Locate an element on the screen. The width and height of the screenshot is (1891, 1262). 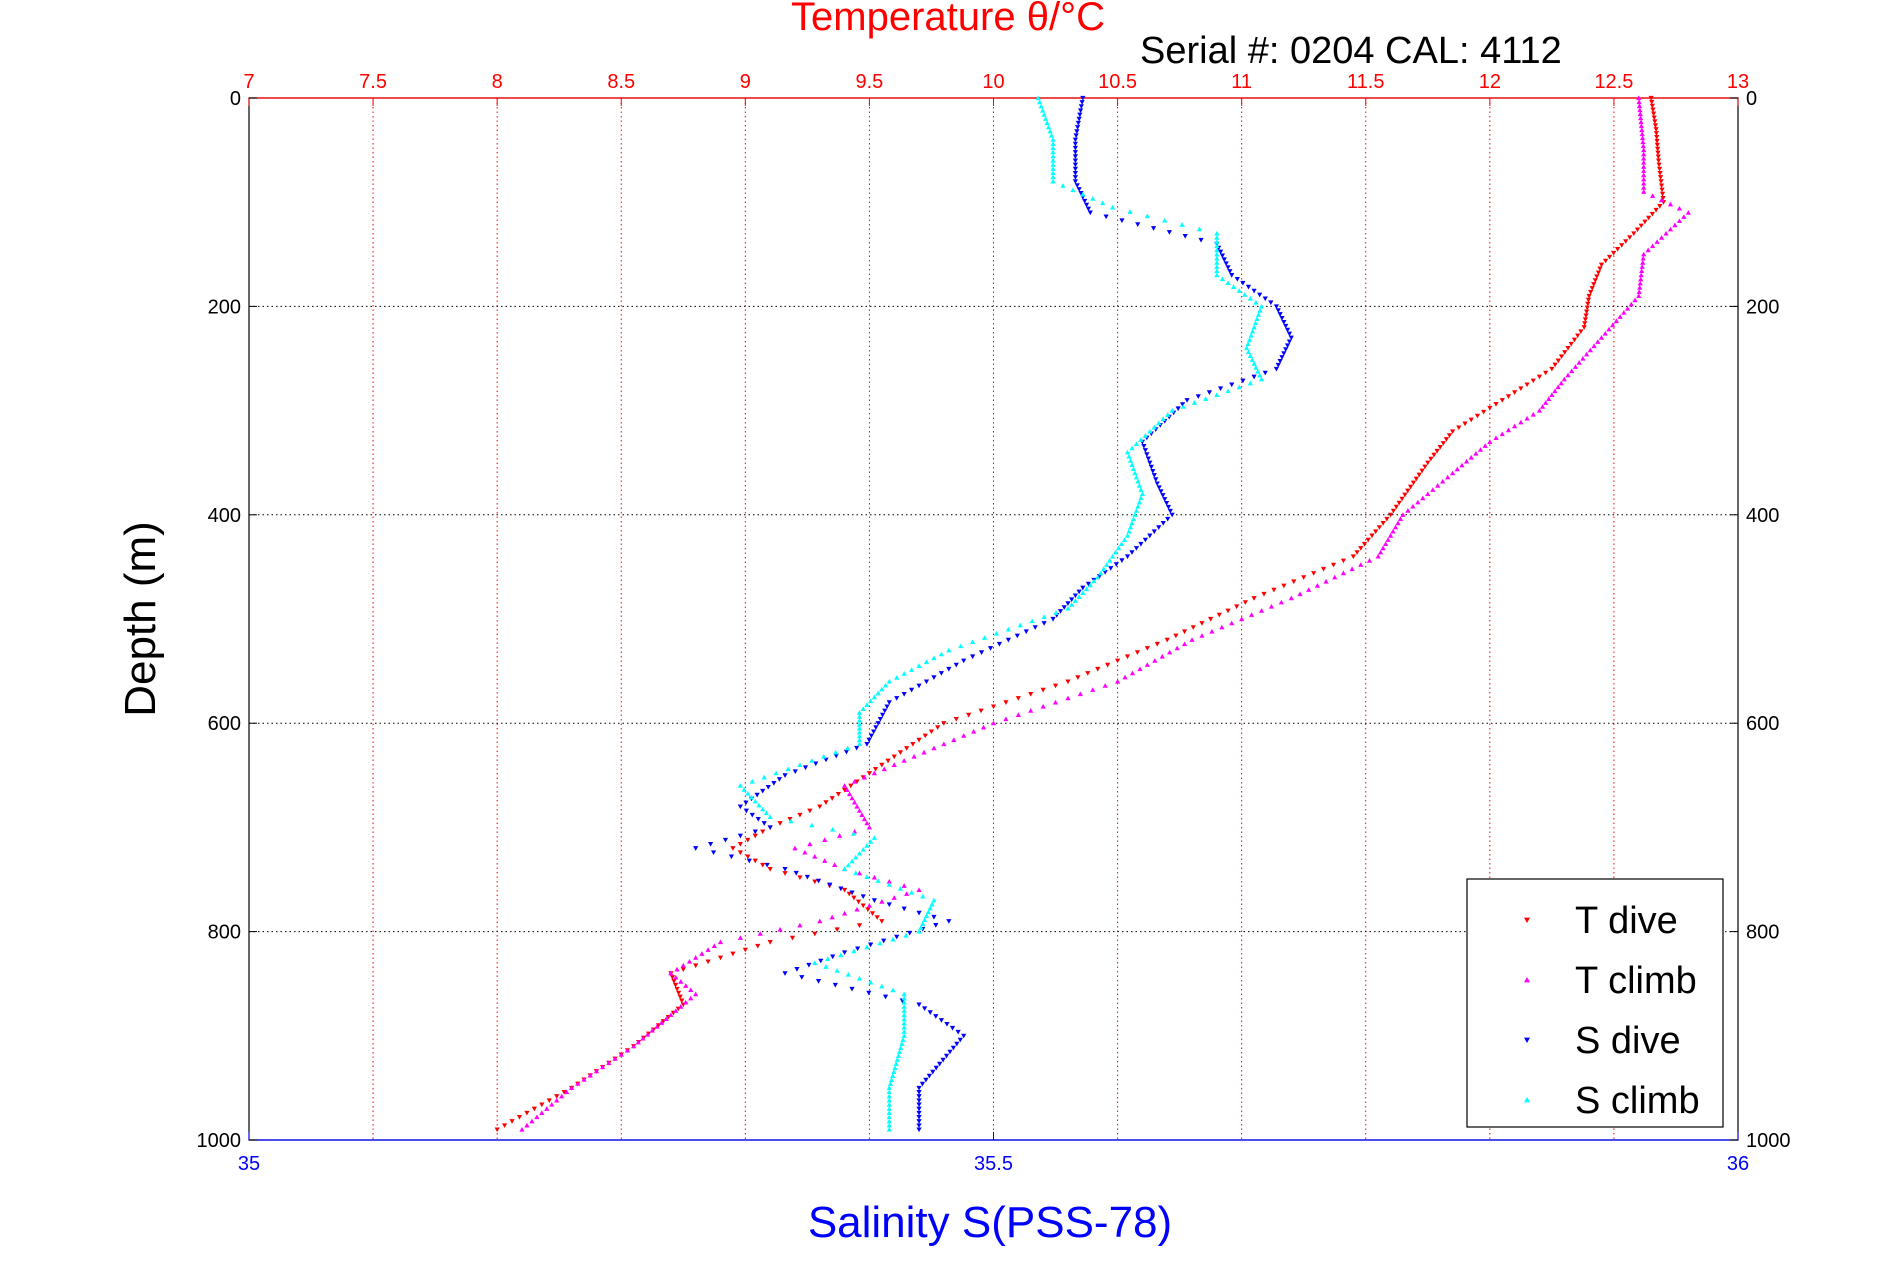
legend-marker is located at coordinates (1527, 980).